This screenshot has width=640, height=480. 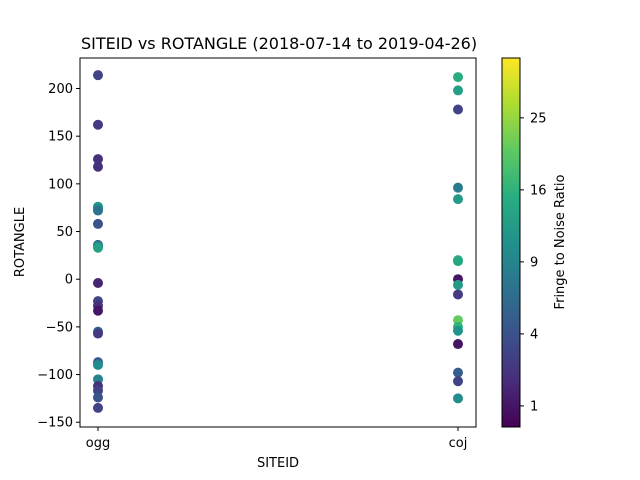 What do you see at coordinates (538, 118) in the screenshot?
I see `colorbar-tick-label: 25` at bounding box center [538, 118].